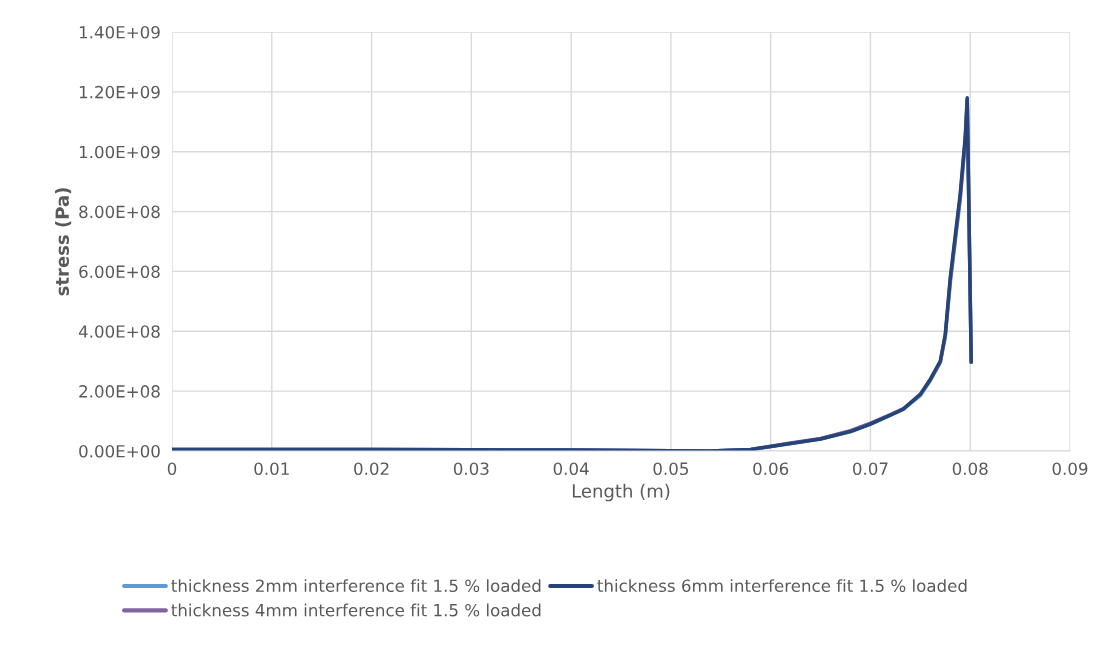 The image size is (1108, 663). I want to click on x-tick-label: 0.06, so click(771, 469).